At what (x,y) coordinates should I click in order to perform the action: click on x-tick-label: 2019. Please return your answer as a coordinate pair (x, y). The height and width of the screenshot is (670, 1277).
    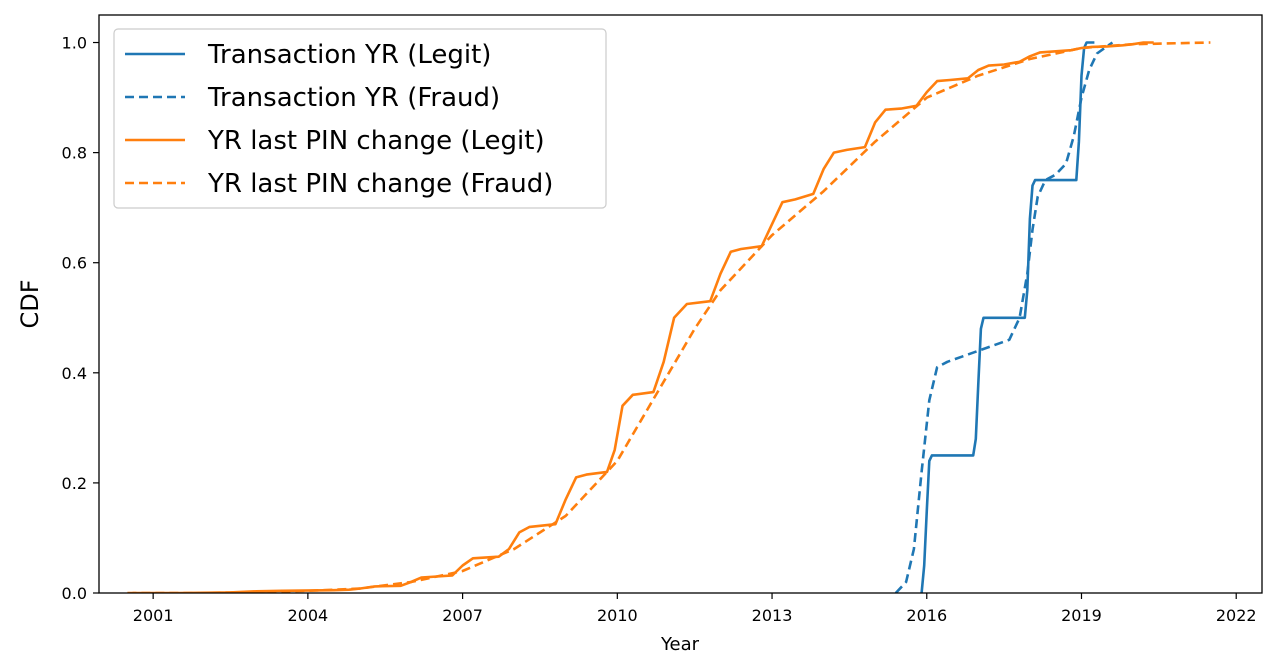
    Looking at the image, I should click on (1081, 615).